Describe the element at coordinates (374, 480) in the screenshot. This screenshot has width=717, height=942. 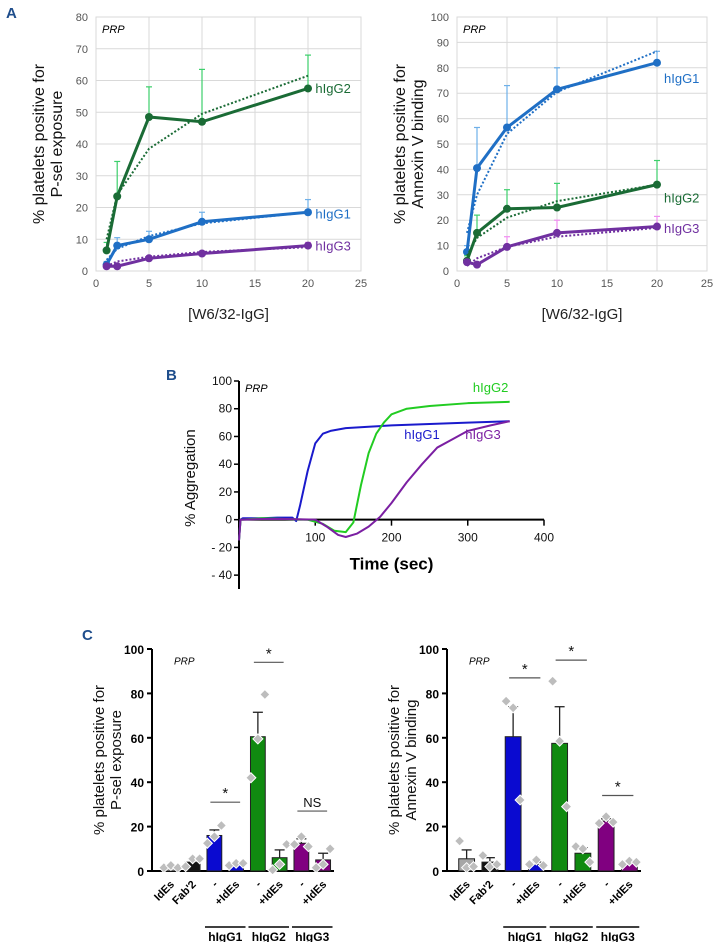
I see `aggregation-trace-hIgG3` at that location.